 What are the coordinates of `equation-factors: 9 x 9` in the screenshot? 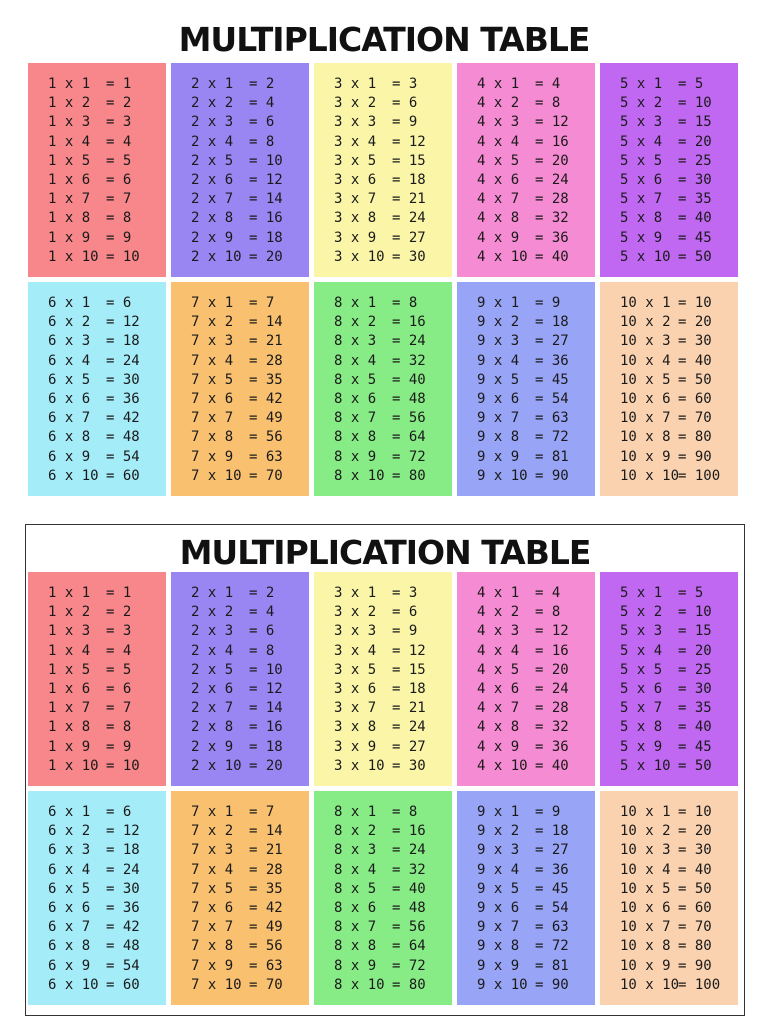 It's located at (498, 965).